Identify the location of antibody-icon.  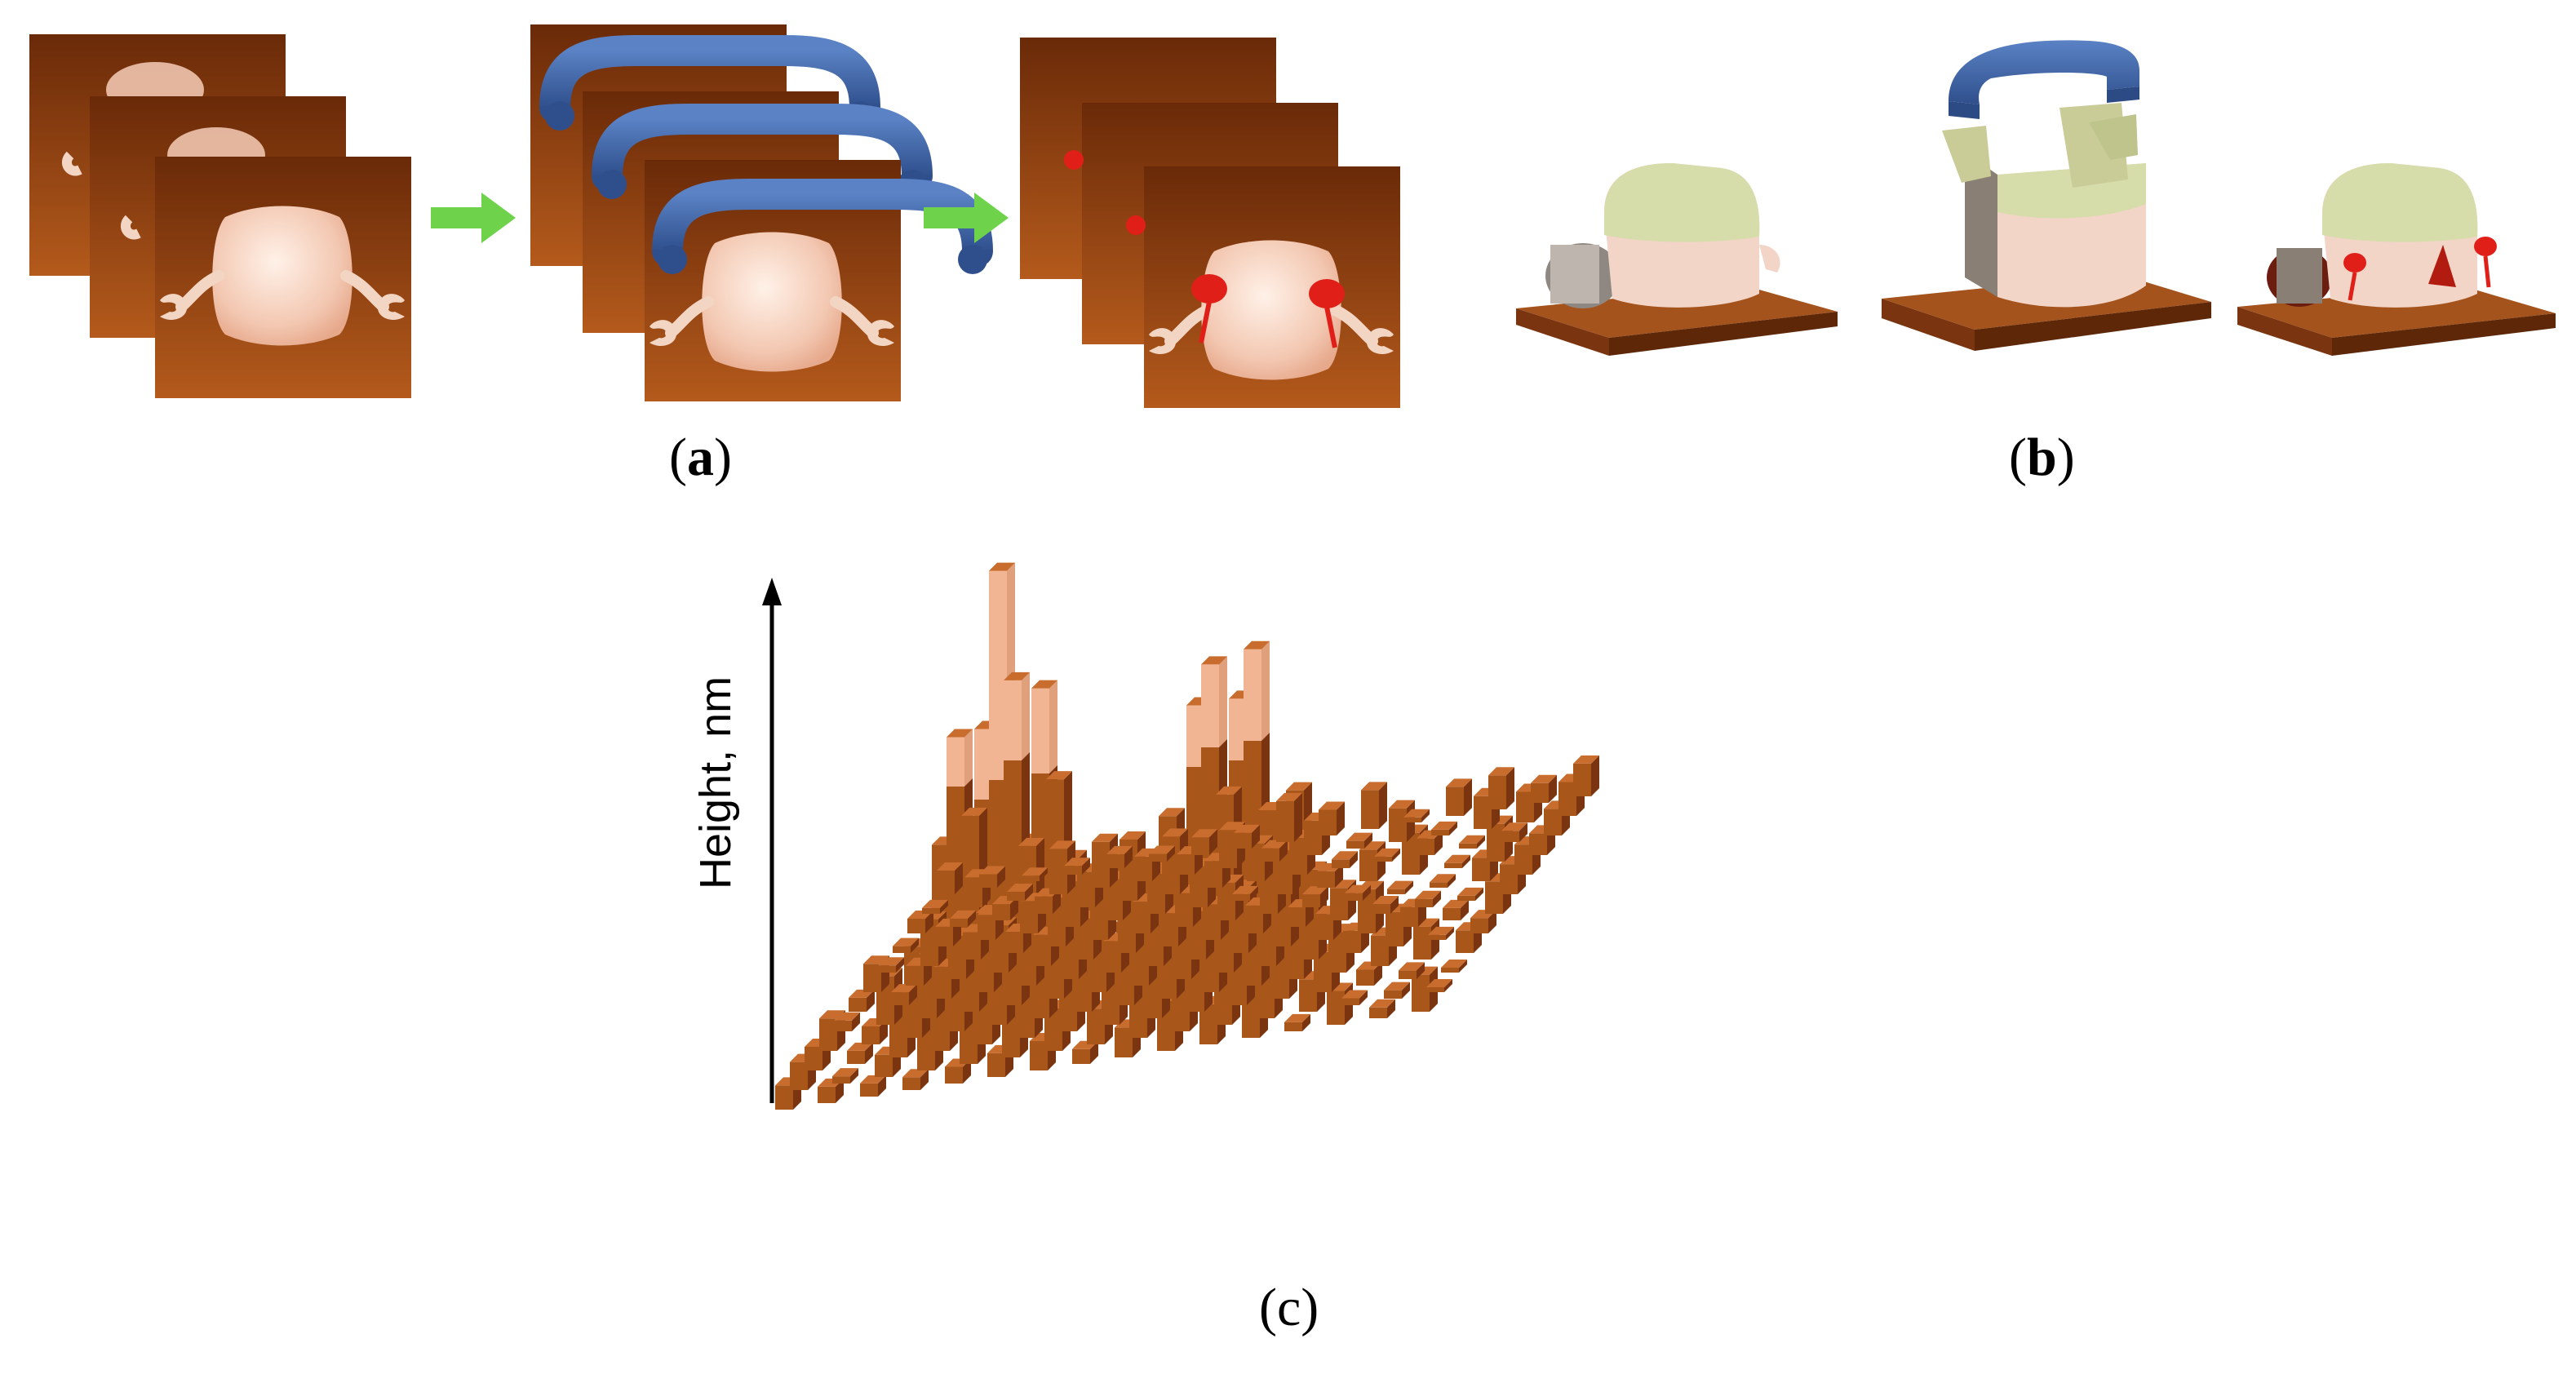
(2044, 79).